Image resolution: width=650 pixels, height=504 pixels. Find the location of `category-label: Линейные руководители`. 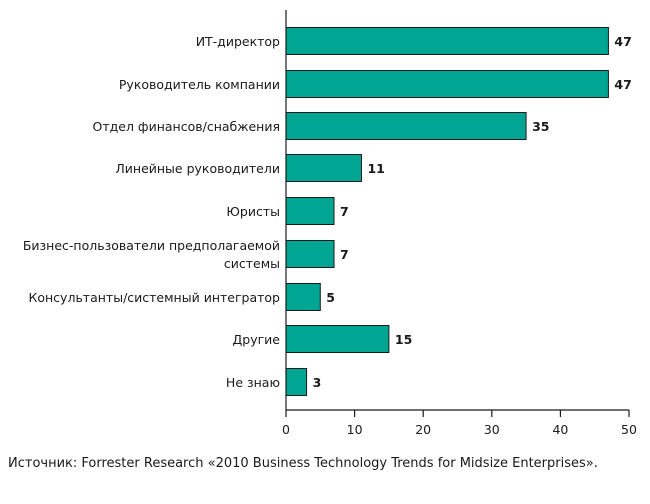

category-label: Линейные руководители is located at coordinates (197, 168).